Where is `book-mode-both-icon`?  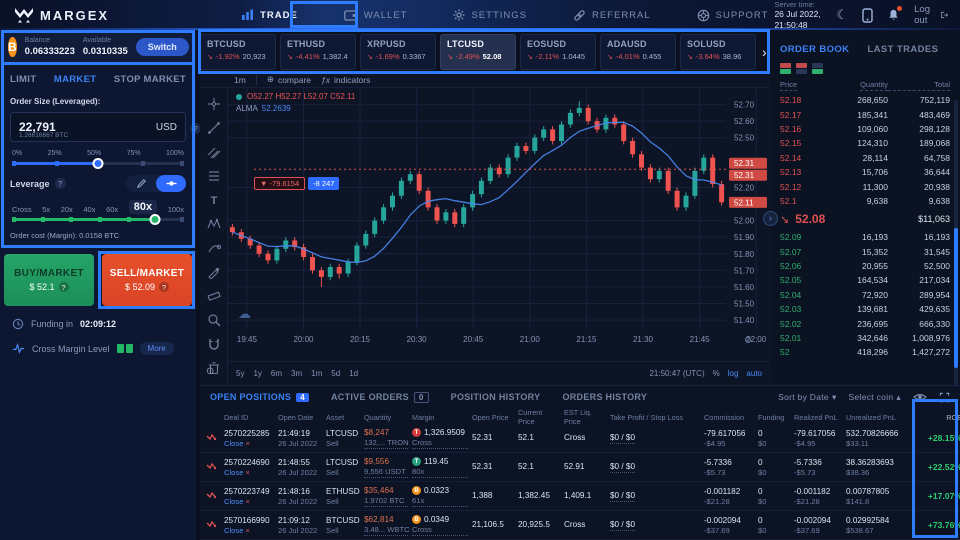 book-mode-both-icon is located at coordinates (785, 68).